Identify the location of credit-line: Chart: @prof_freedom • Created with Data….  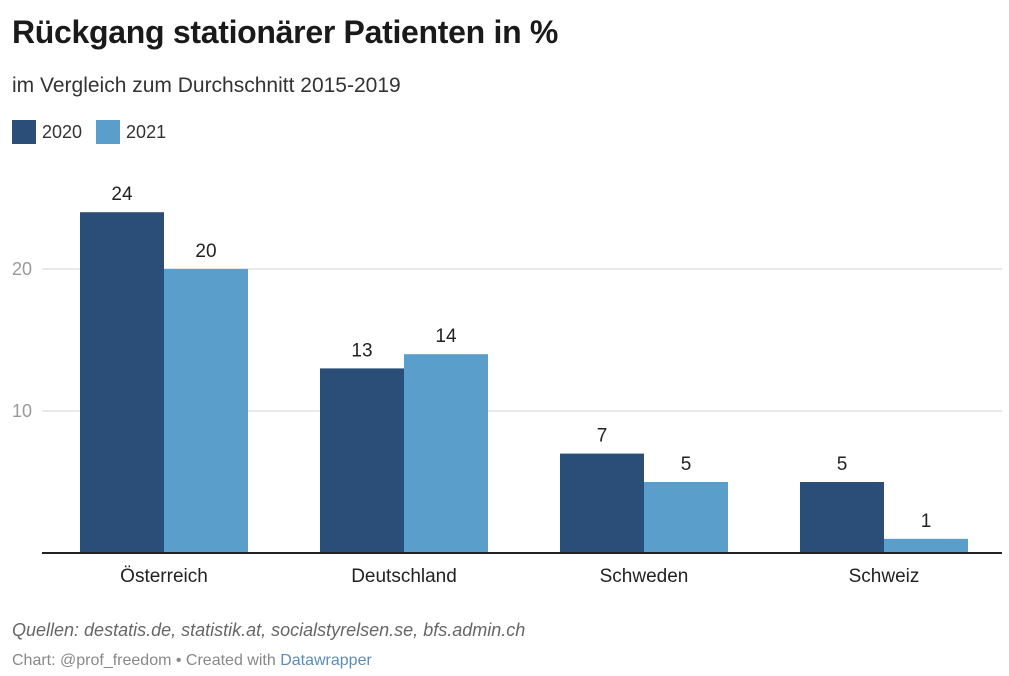
(192, 661).